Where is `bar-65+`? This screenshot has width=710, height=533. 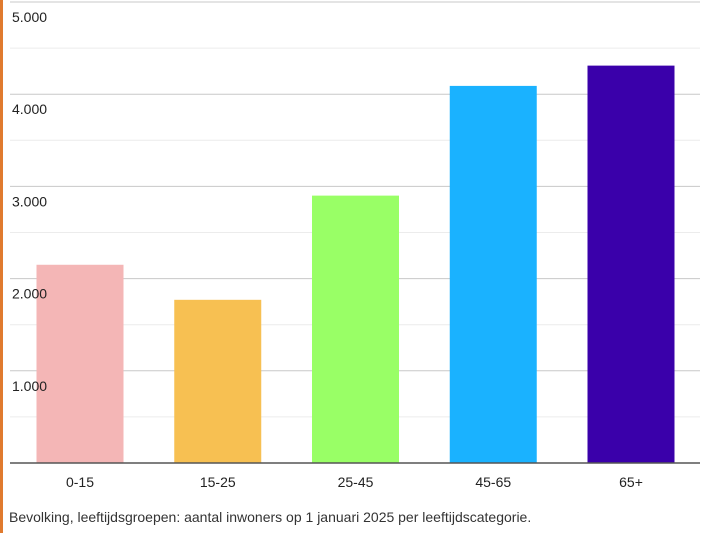 bar-65+ is located at coordinates (631, 264).